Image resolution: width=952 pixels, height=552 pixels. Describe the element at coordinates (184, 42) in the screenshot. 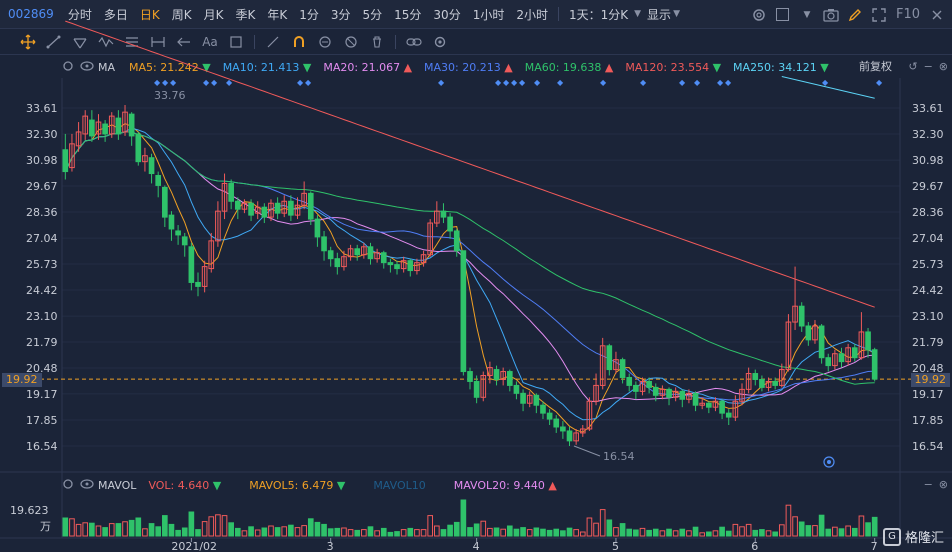

I see `arrow-left-icon` at that location.